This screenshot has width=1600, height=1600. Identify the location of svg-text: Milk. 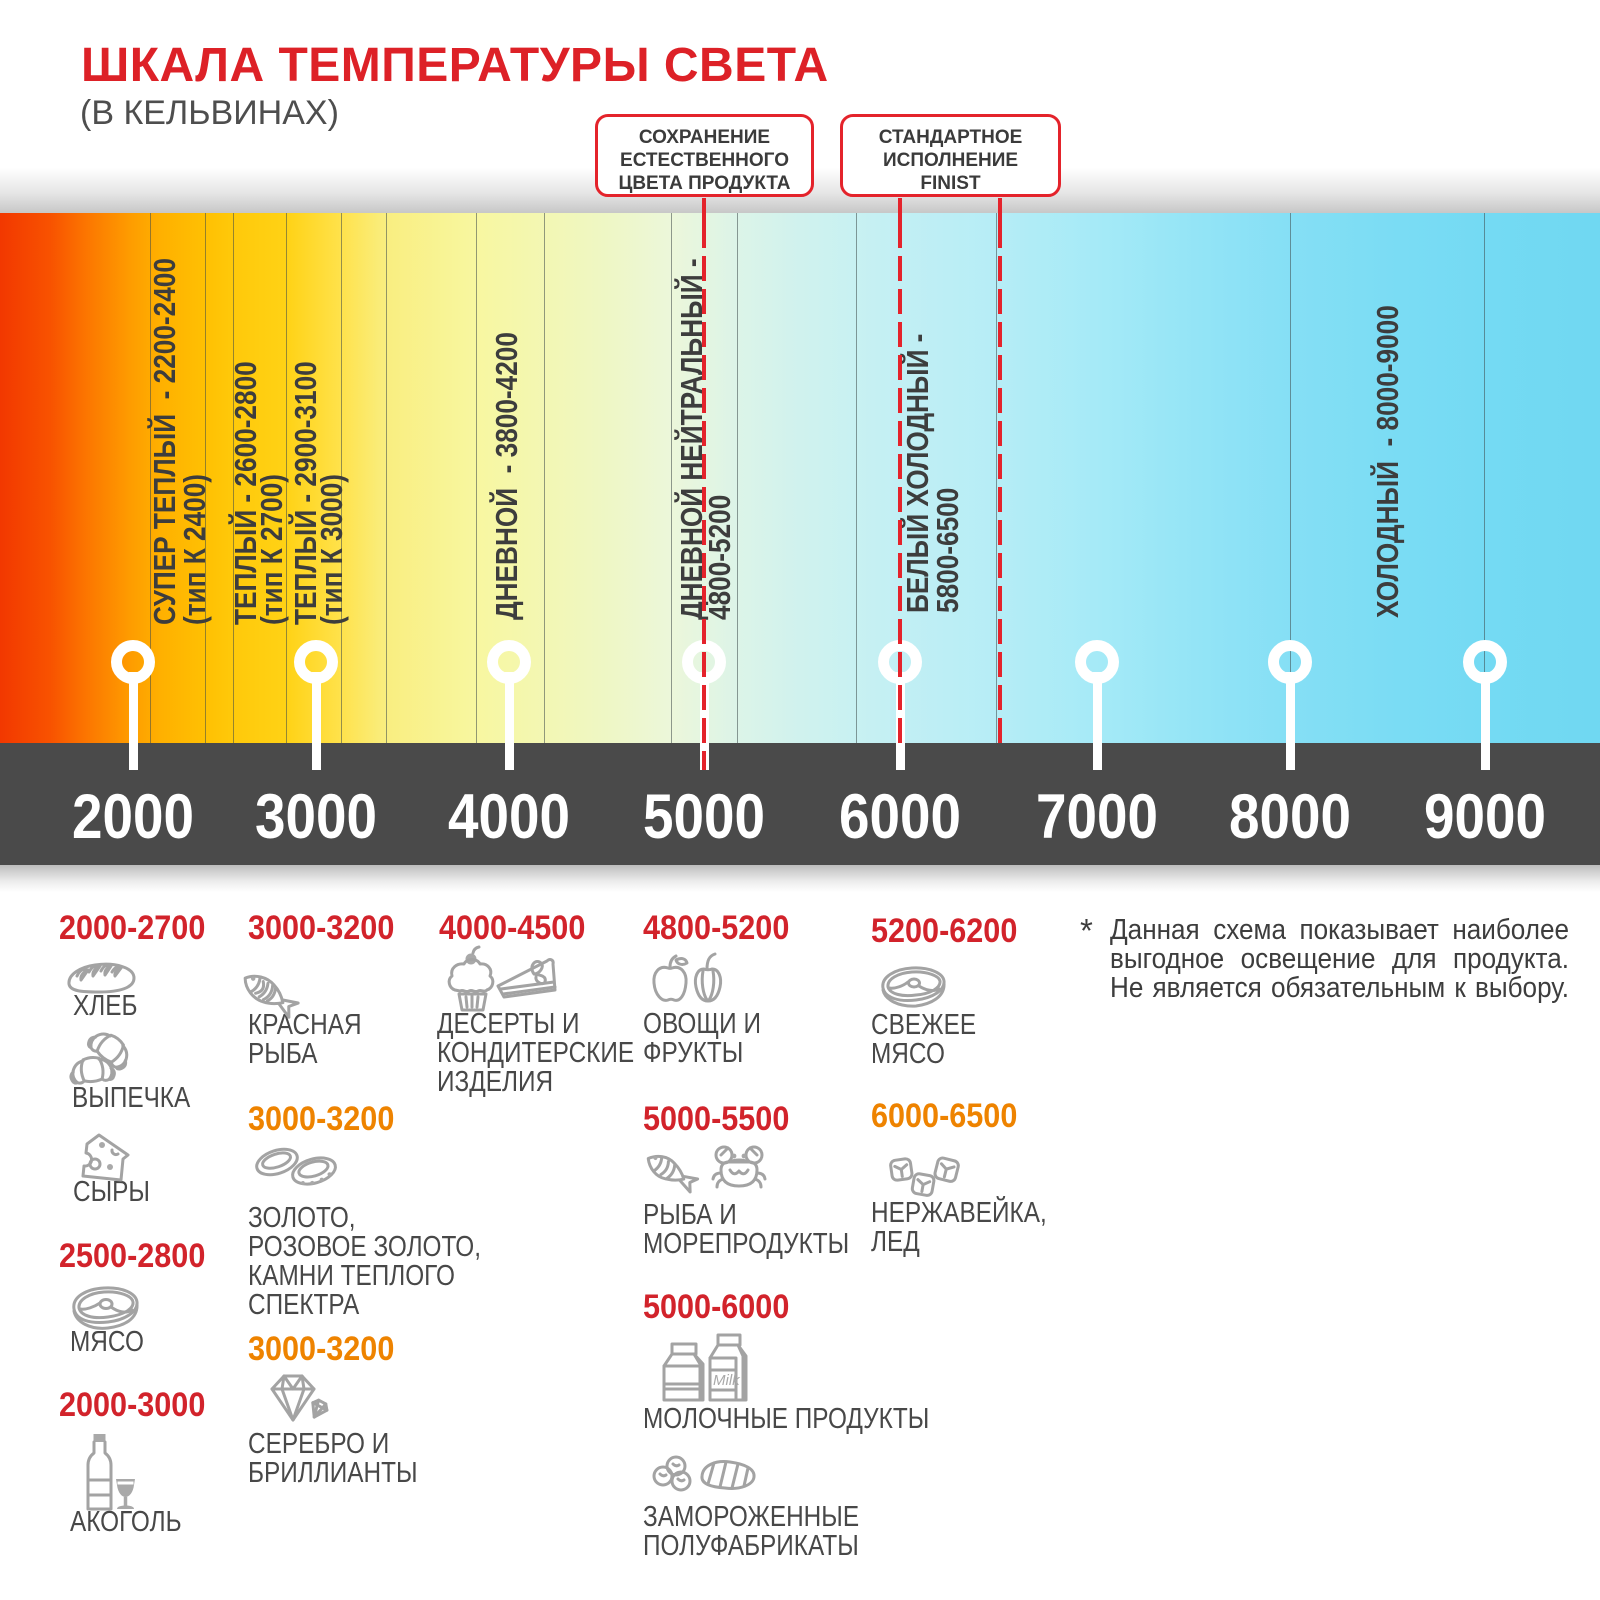
(727, 1380).